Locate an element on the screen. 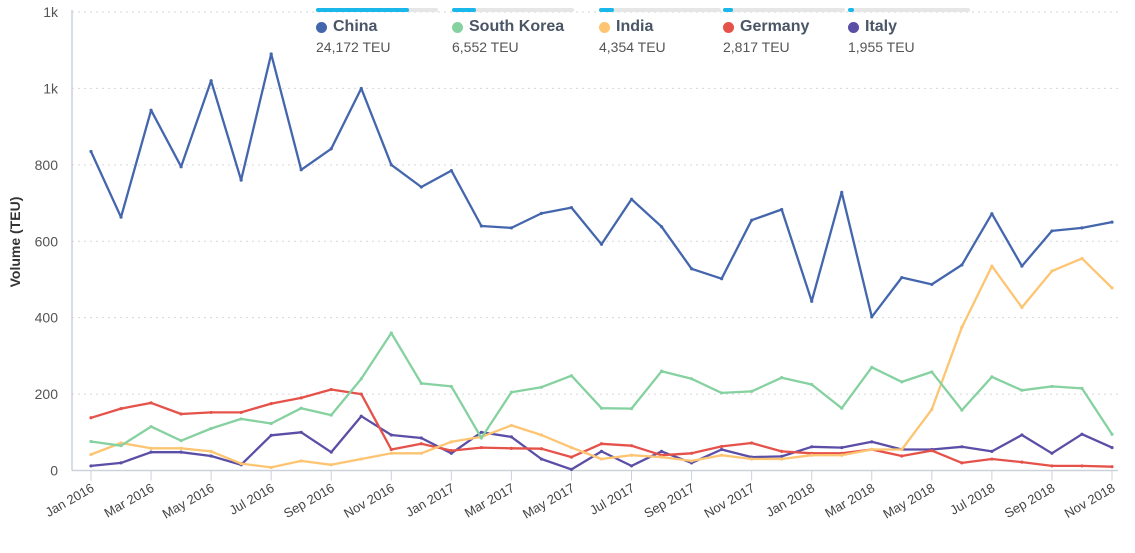  legend-item-south-korea: South Korea 6,552 TEU is located at coordinates (513, 31).